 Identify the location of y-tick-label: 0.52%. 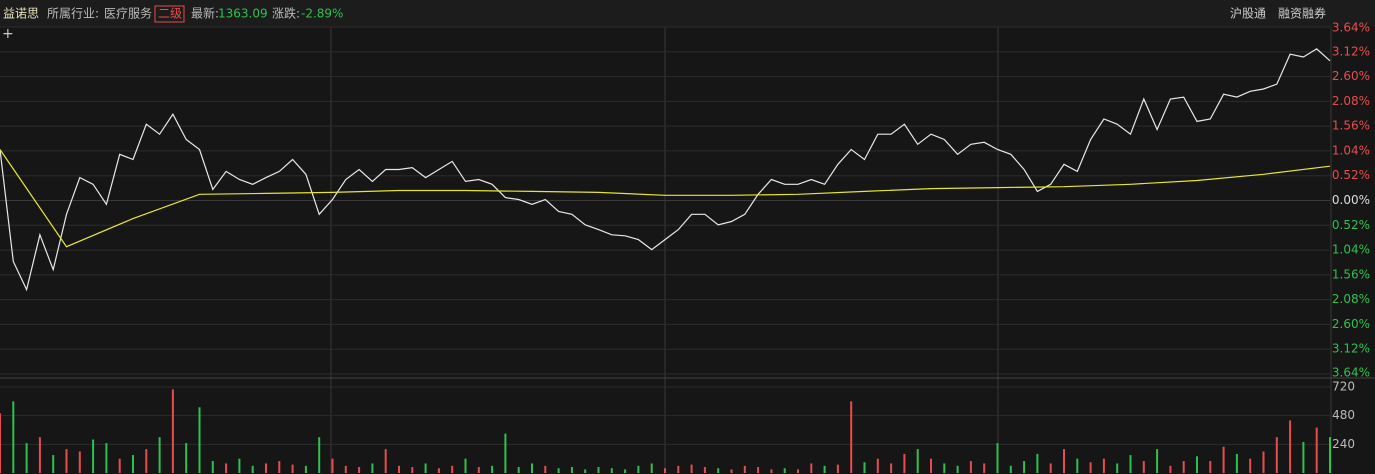
(1351, 175).